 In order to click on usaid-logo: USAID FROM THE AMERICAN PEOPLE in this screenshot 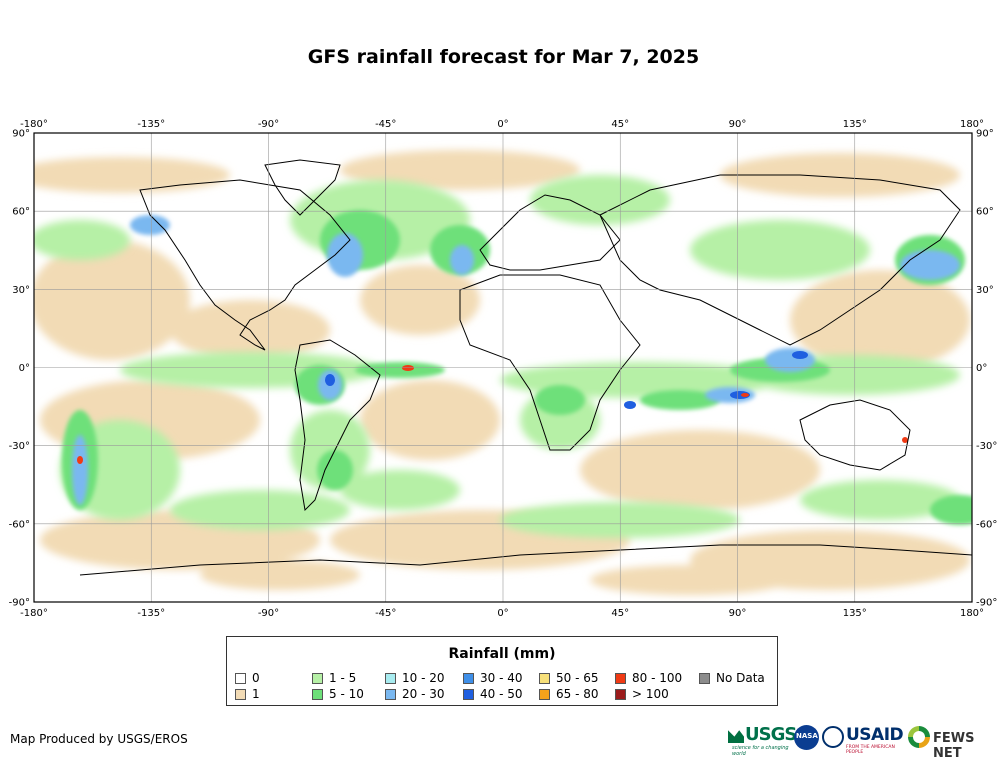, I will do `click(863, 739)`.